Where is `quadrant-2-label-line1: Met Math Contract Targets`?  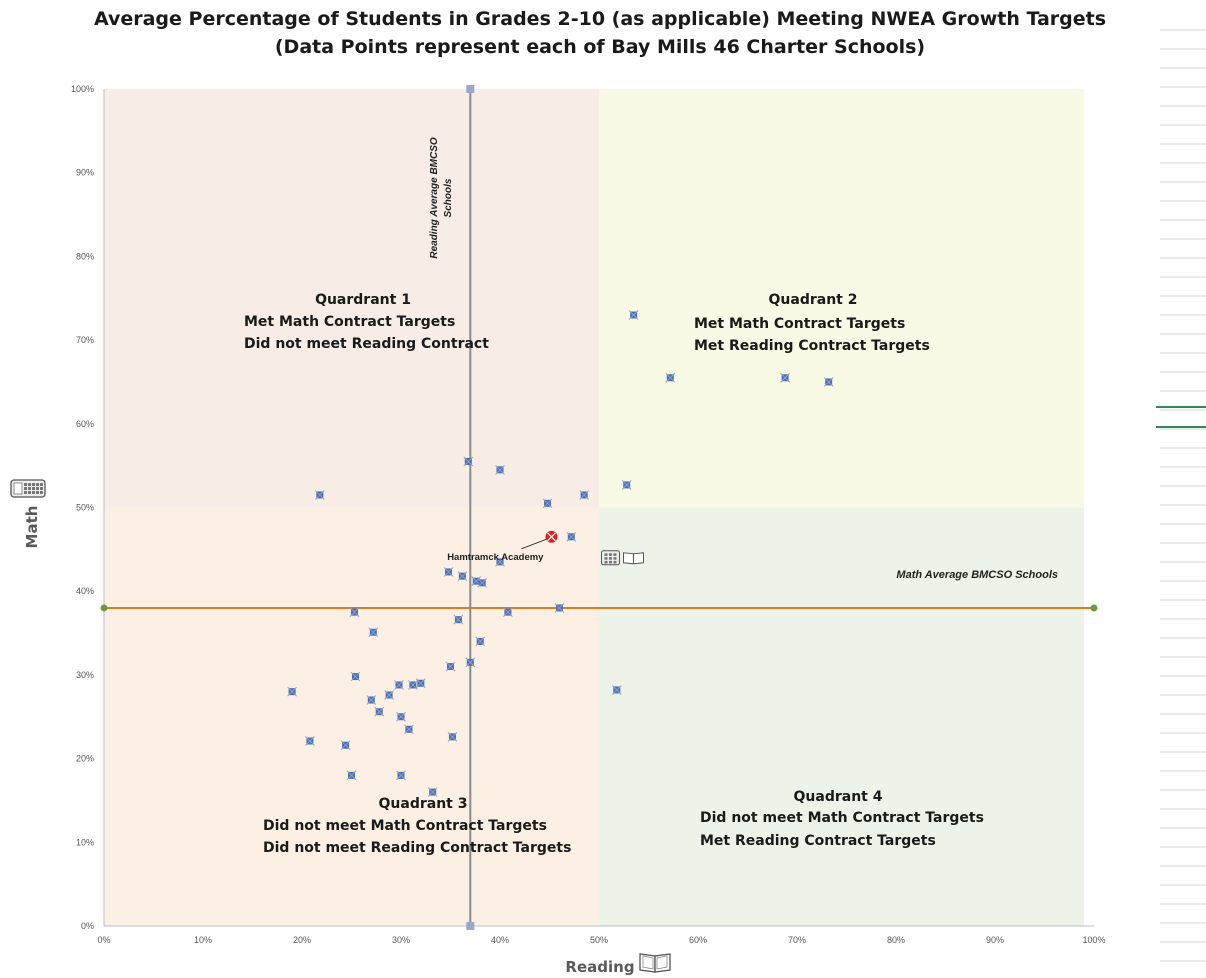 quadrant-2-label-line1: Met Math Contract Targets is located at coordinates (799, 324).